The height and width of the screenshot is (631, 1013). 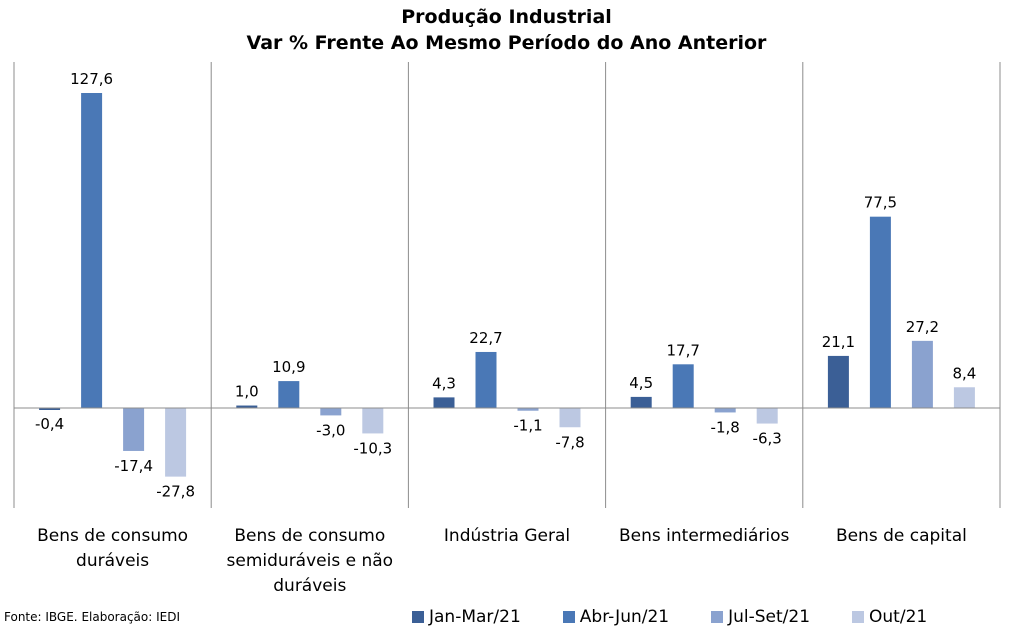 What do you see at coordinates (880, 203) in the screenshot?
I see `data-label: 77,5` at bounding box center [880, 203].